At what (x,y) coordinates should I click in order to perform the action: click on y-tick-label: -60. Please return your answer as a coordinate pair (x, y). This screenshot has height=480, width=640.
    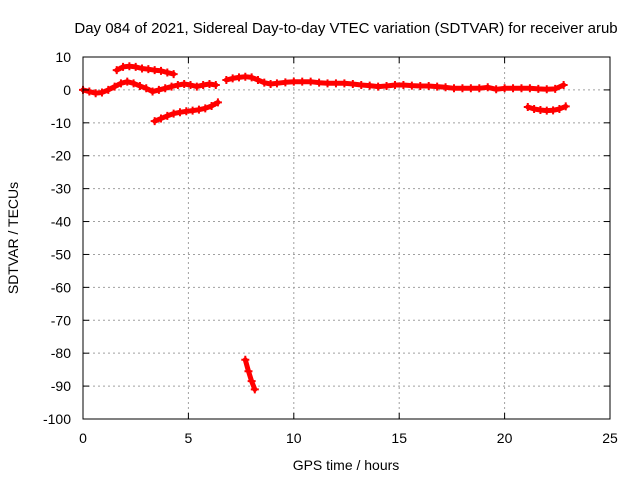
    Looking at the image, I should click on (61, 287).